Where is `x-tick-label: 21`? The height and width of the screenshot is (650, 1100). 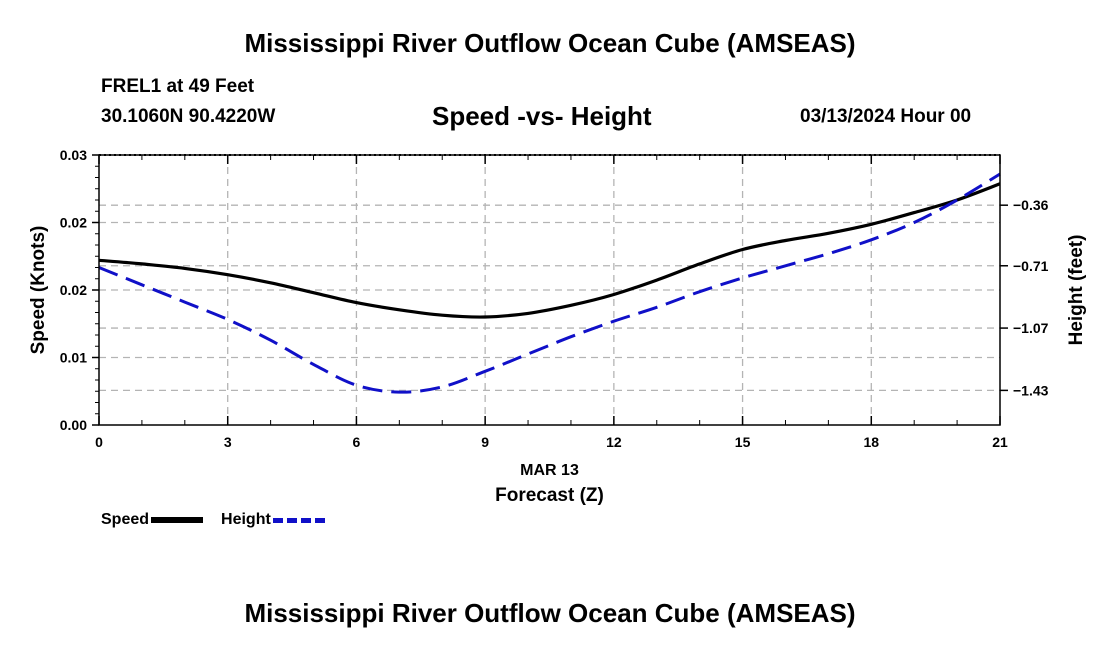 x-tick-label: 21 is located at coordinates (1000, 442).